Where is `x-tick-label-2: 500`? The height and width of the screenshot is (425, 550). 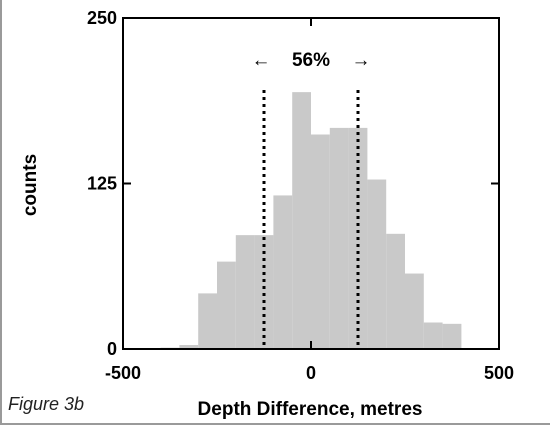 x-tick-label-2: 500 is located at coordinates (499, 373).